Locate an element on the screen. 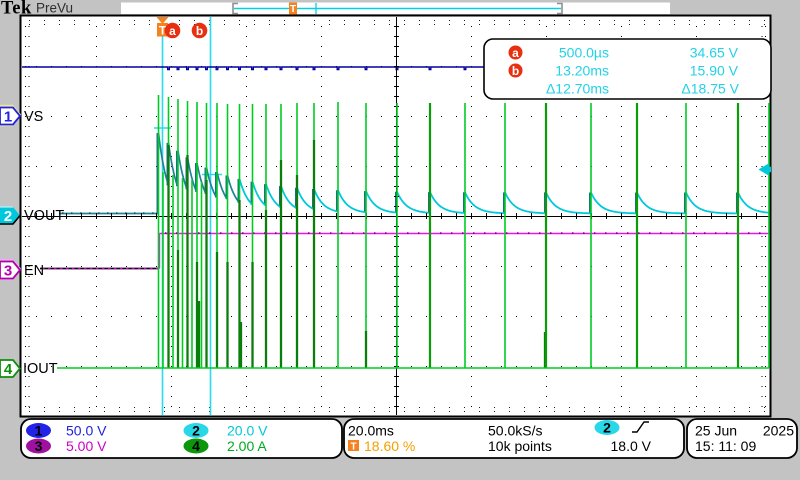 The image size is (800, 480). svg-text: IOUT is located at coordinates (40, 369).